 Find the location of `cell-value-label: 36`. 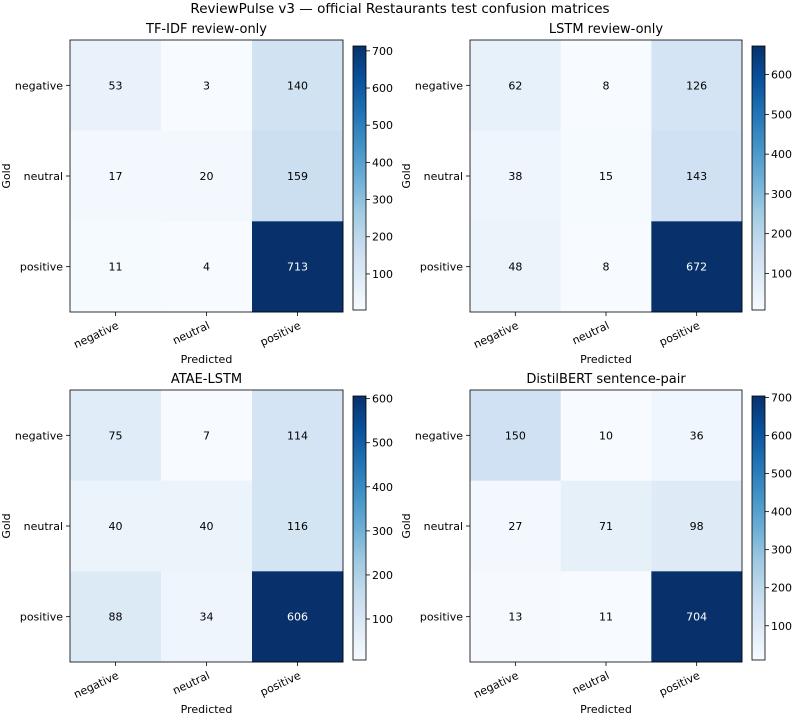

cell-value-label: 36 is located at coordinates (697, 435).